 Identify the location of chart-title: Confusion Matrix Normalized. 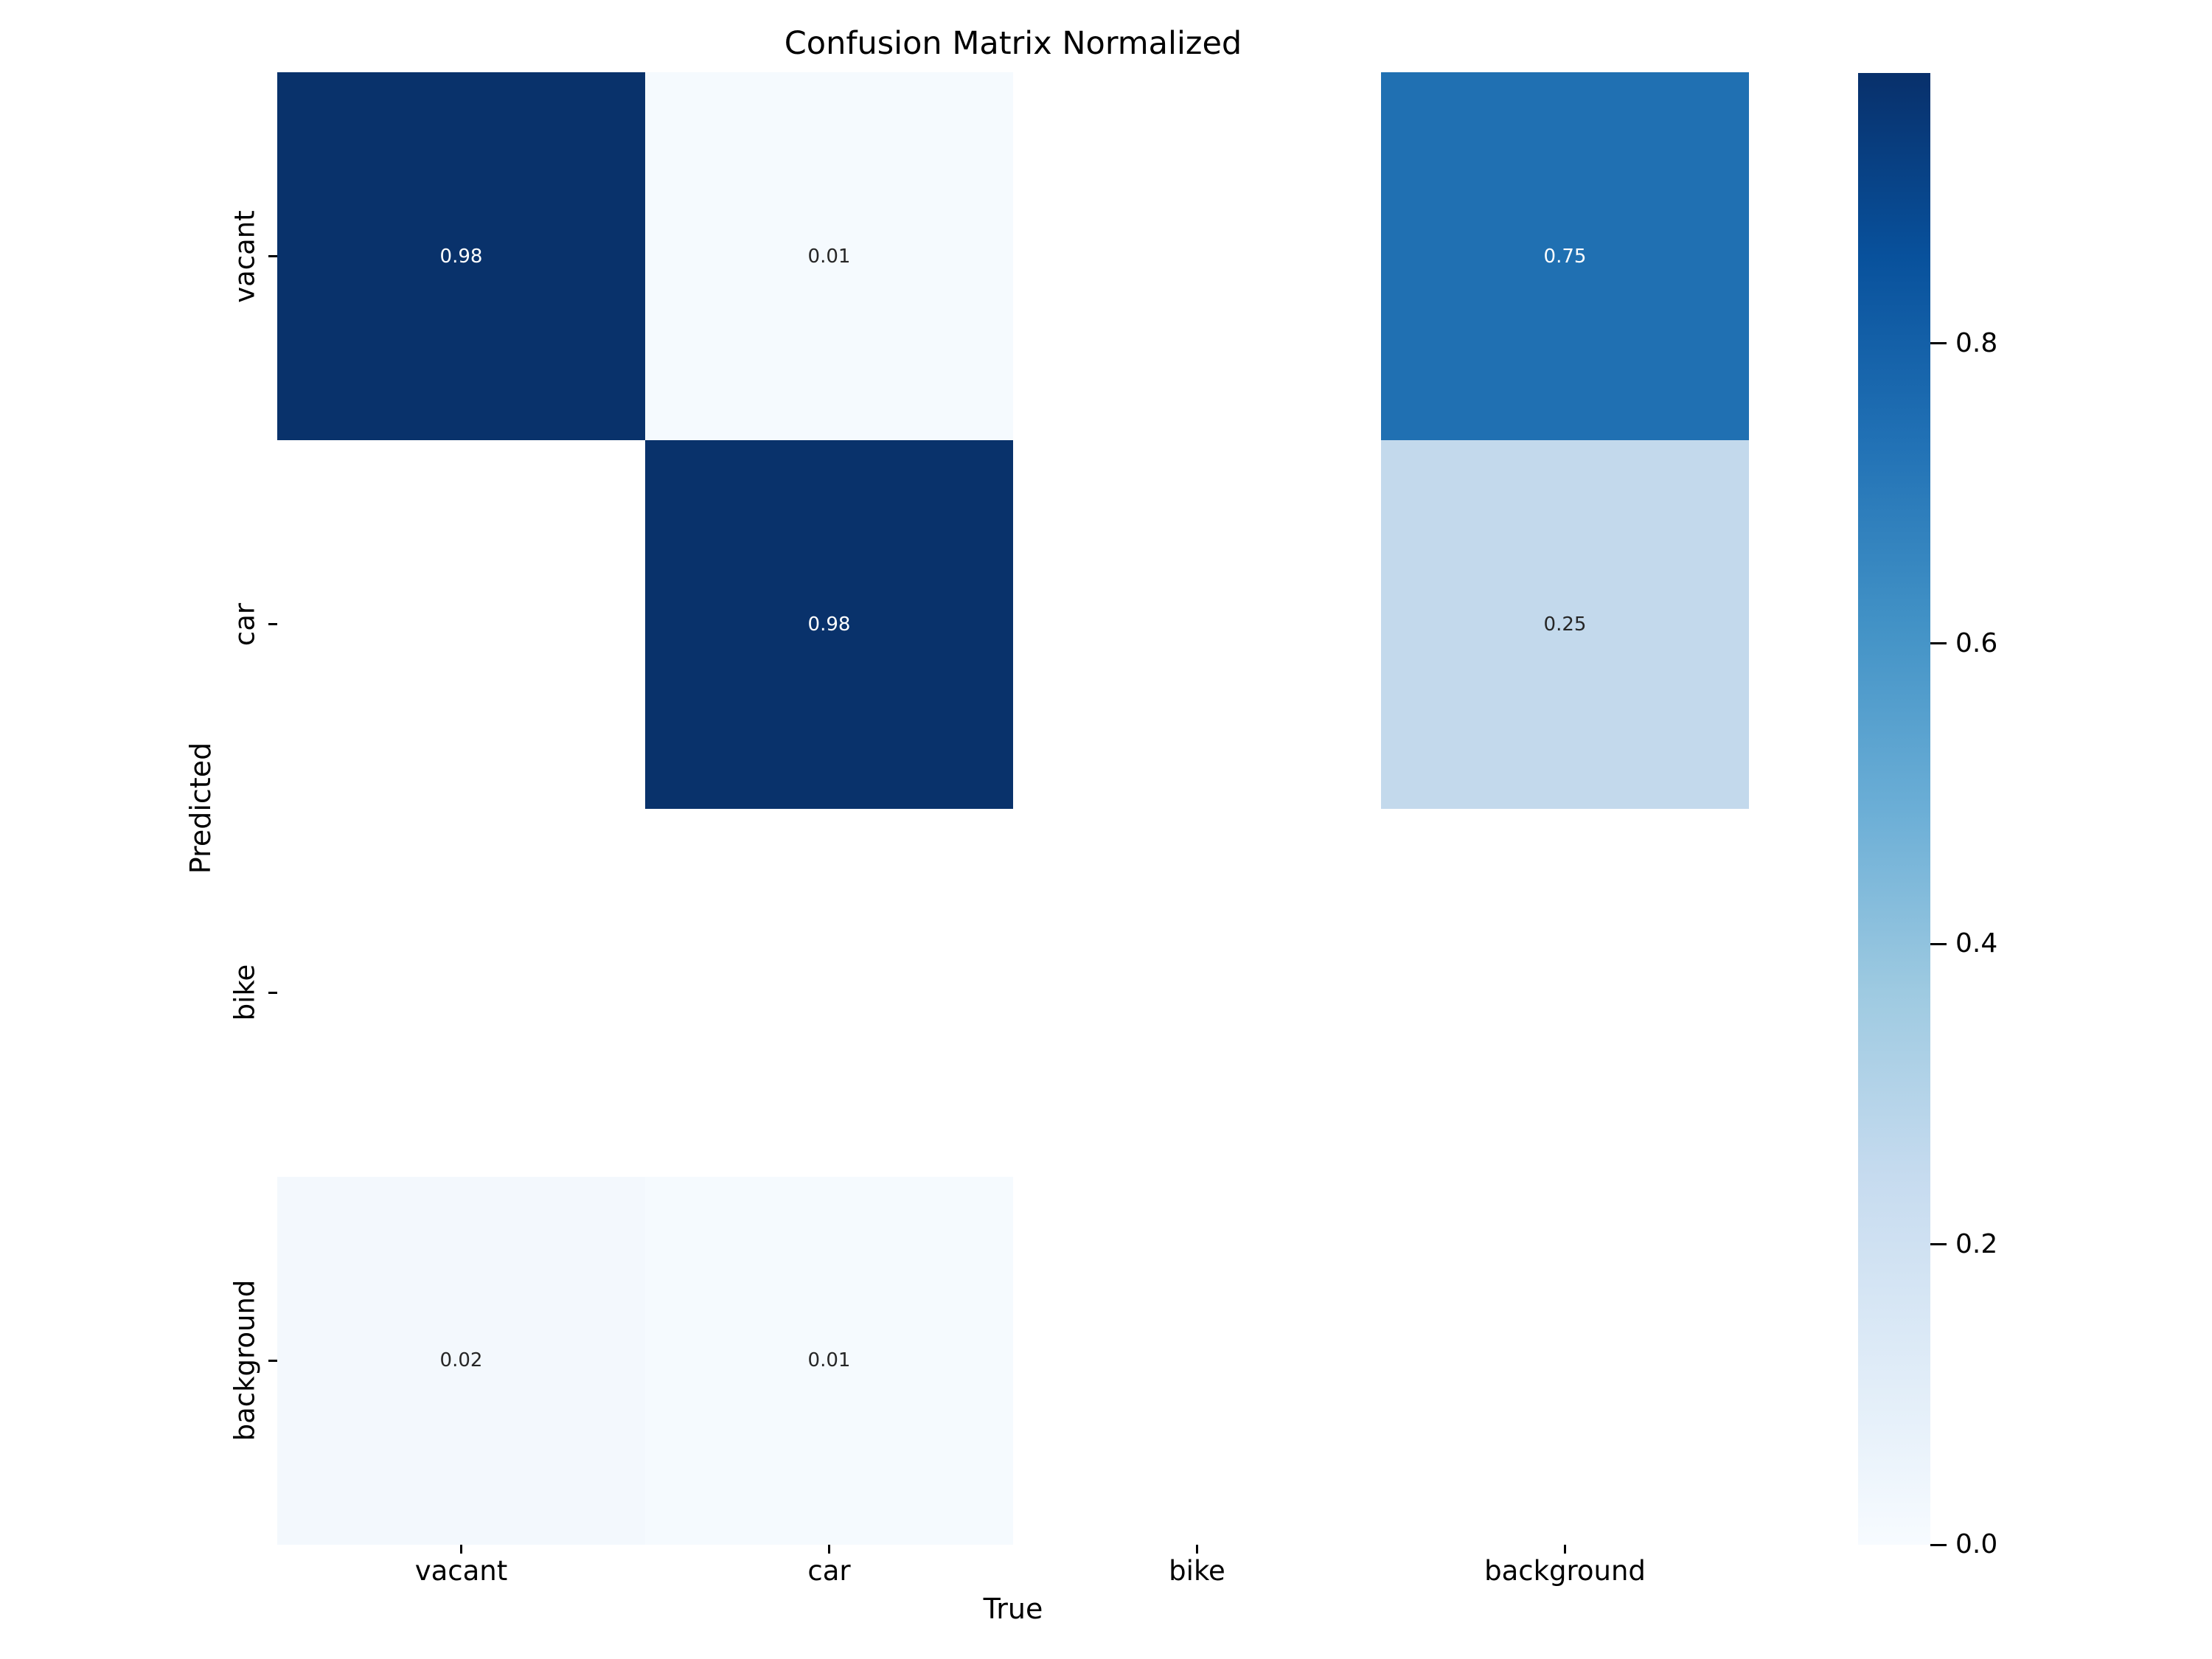
(1013, 43).